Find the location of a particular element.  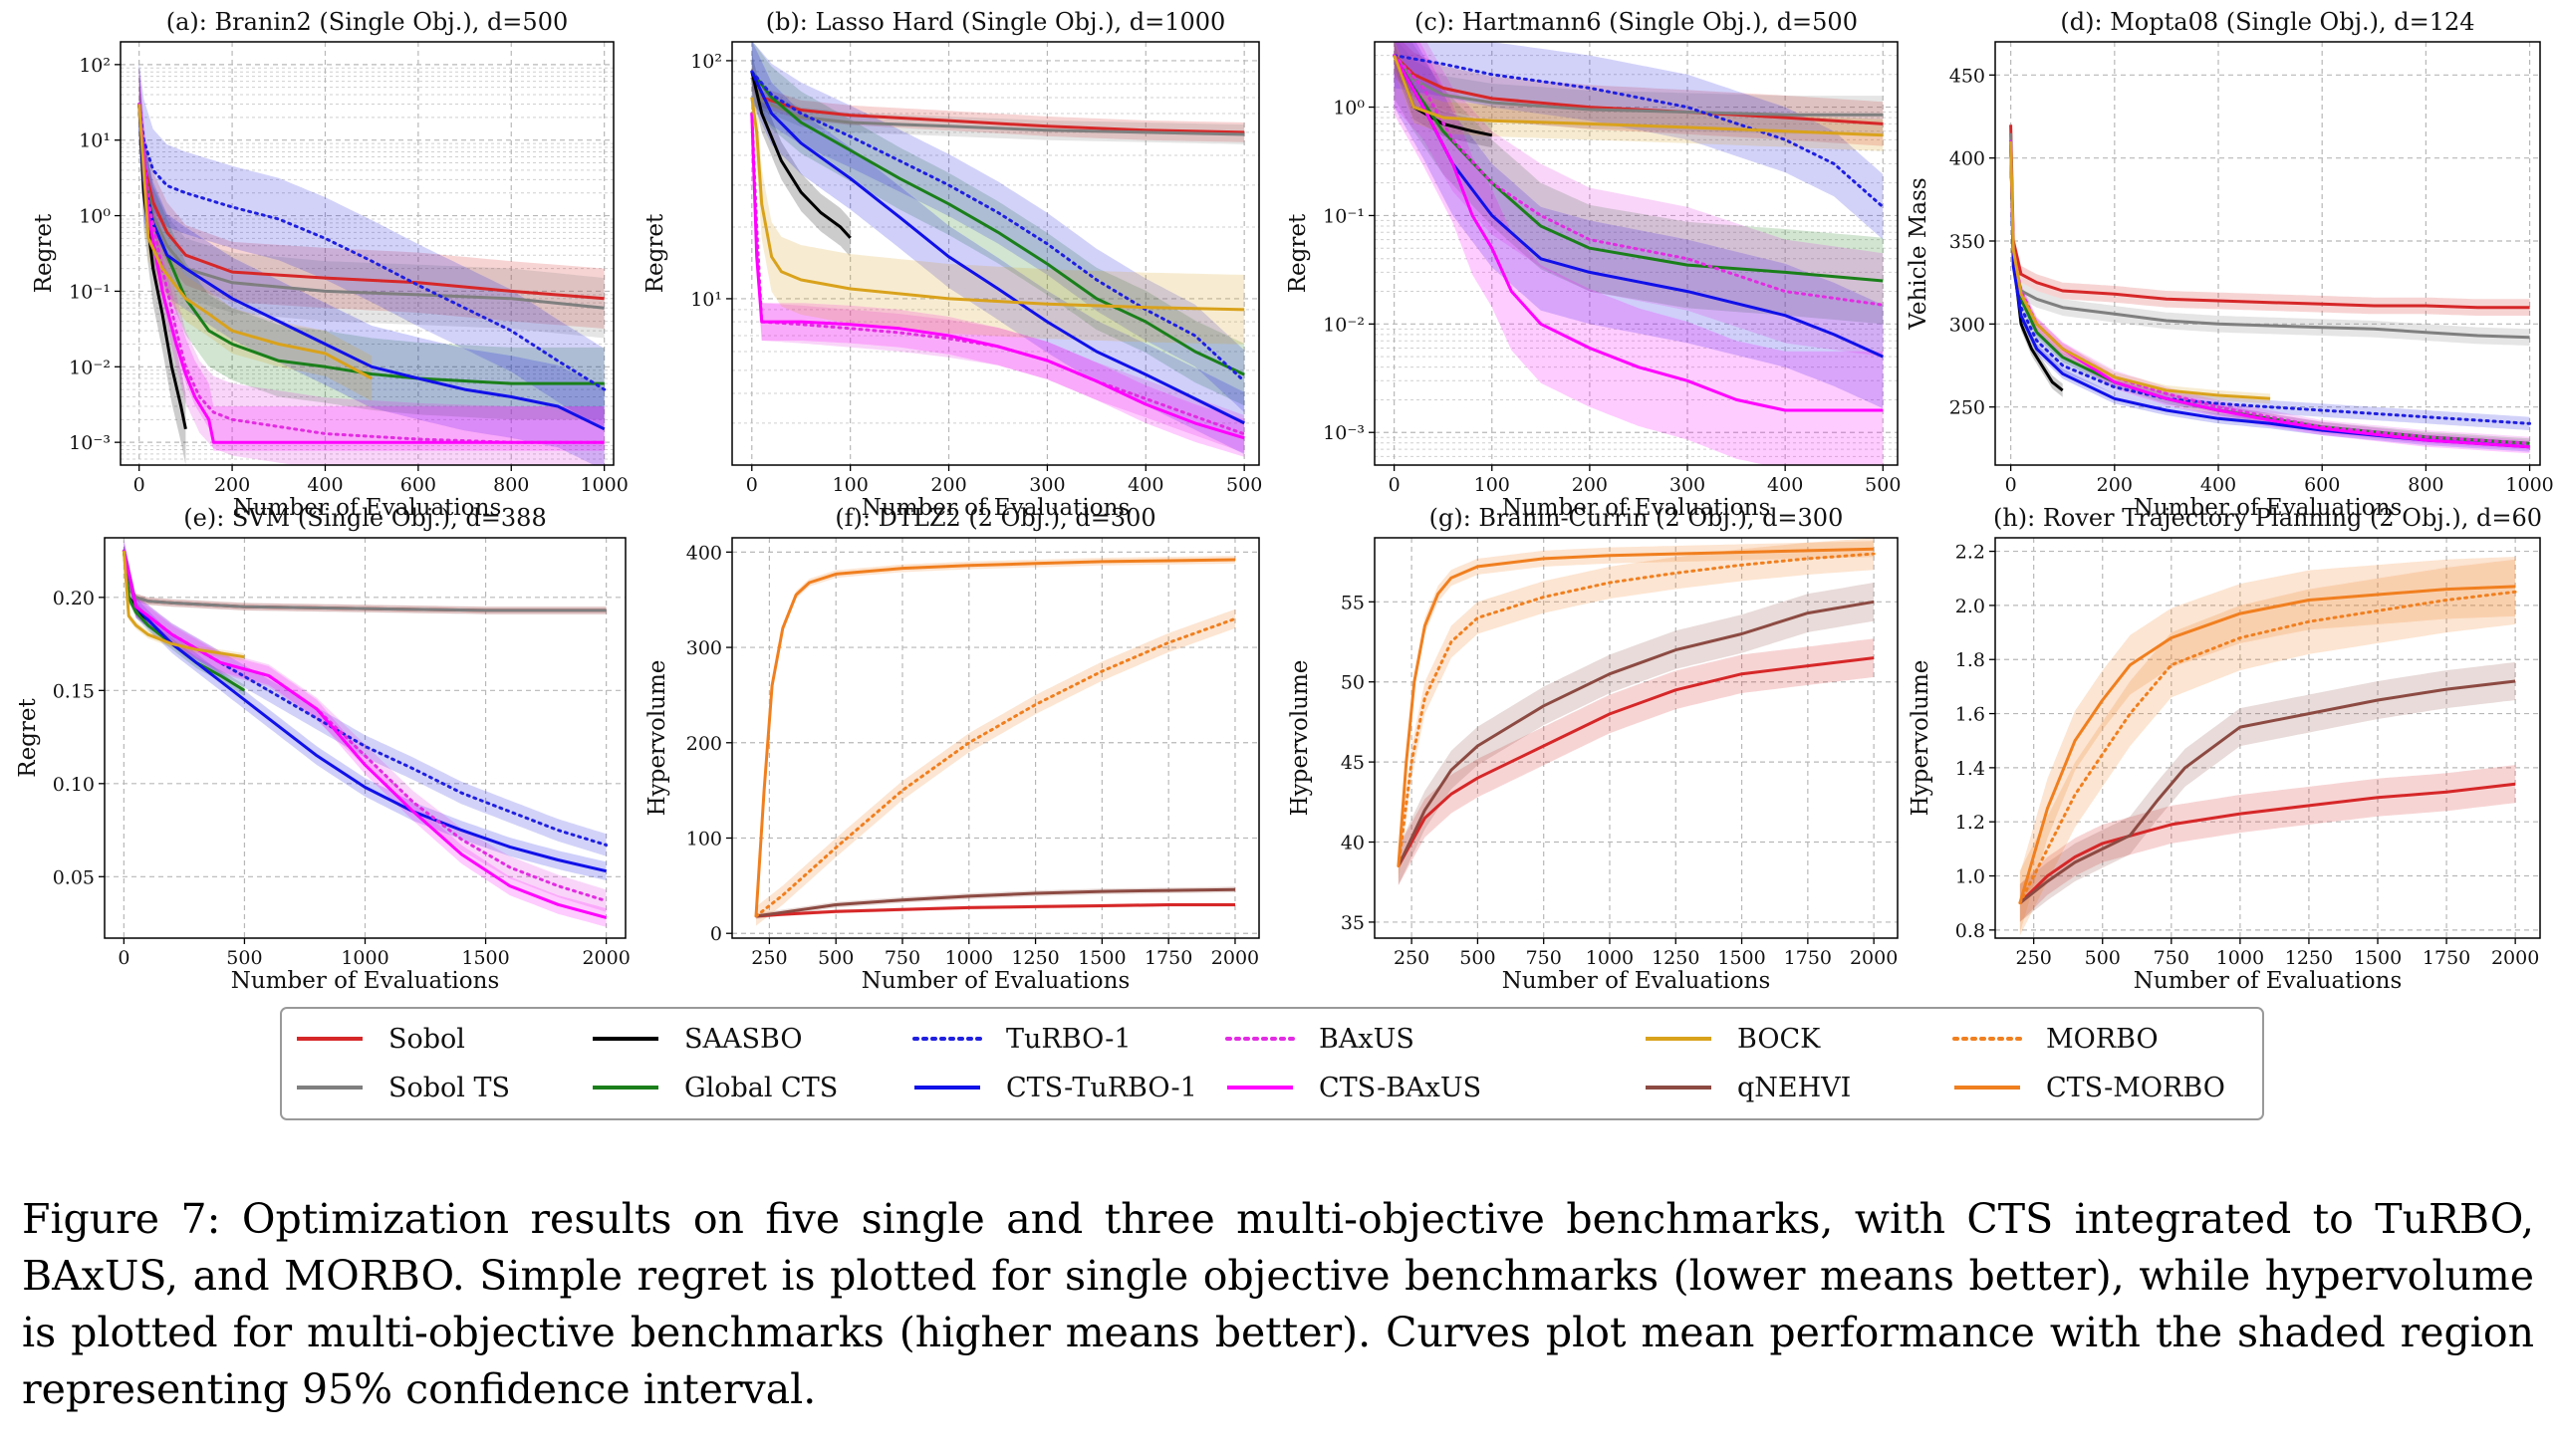

legend-label-cts_baxus: CTS-BAxUS is located at coordinates (1400, 1088).